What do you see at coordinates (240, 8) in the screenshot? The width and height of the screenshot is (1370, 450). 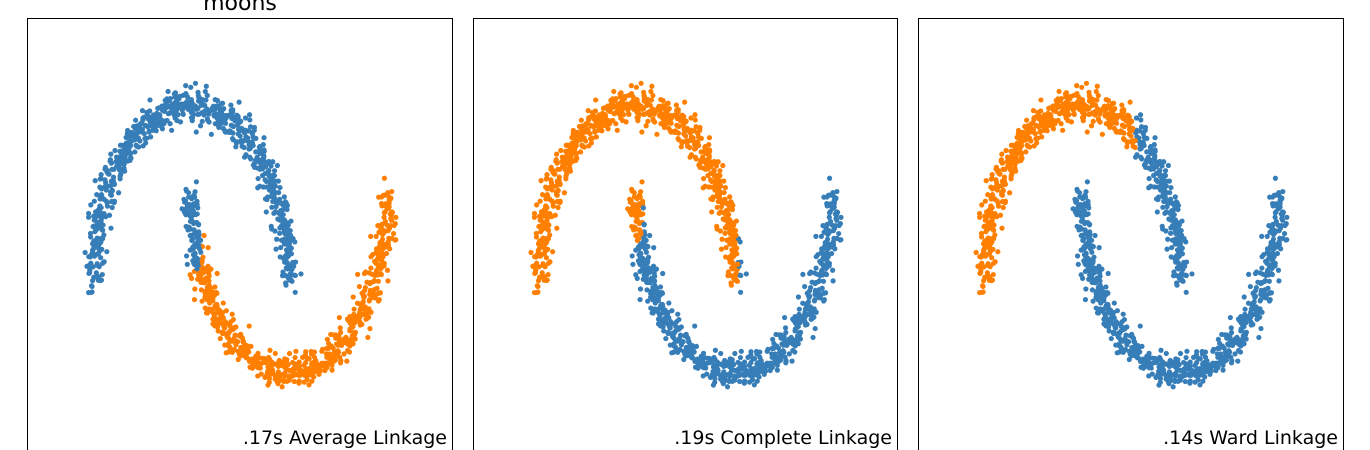 I see `panel-title: moons` at bounding box center [240, 8].